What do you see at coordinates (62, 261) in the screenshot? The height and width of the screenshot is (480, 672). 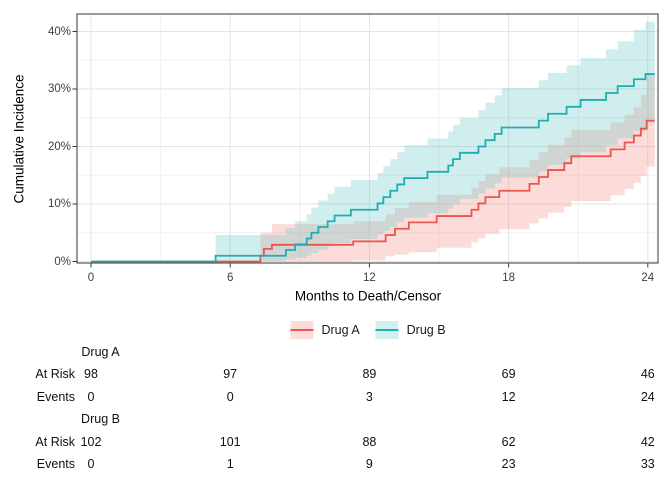 I see `y-tick-label: 0%` at bounding box center [62, 261].